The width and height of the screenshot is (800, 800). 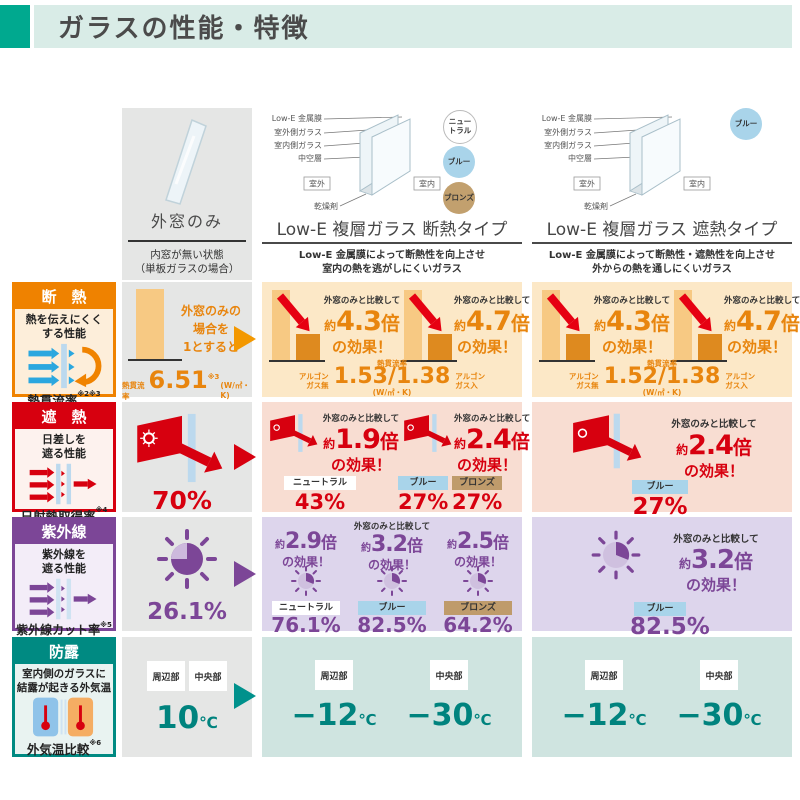 I want to click on diagram-label-lowe-film: Low-E 金属膜, so click(x=297, y=118).